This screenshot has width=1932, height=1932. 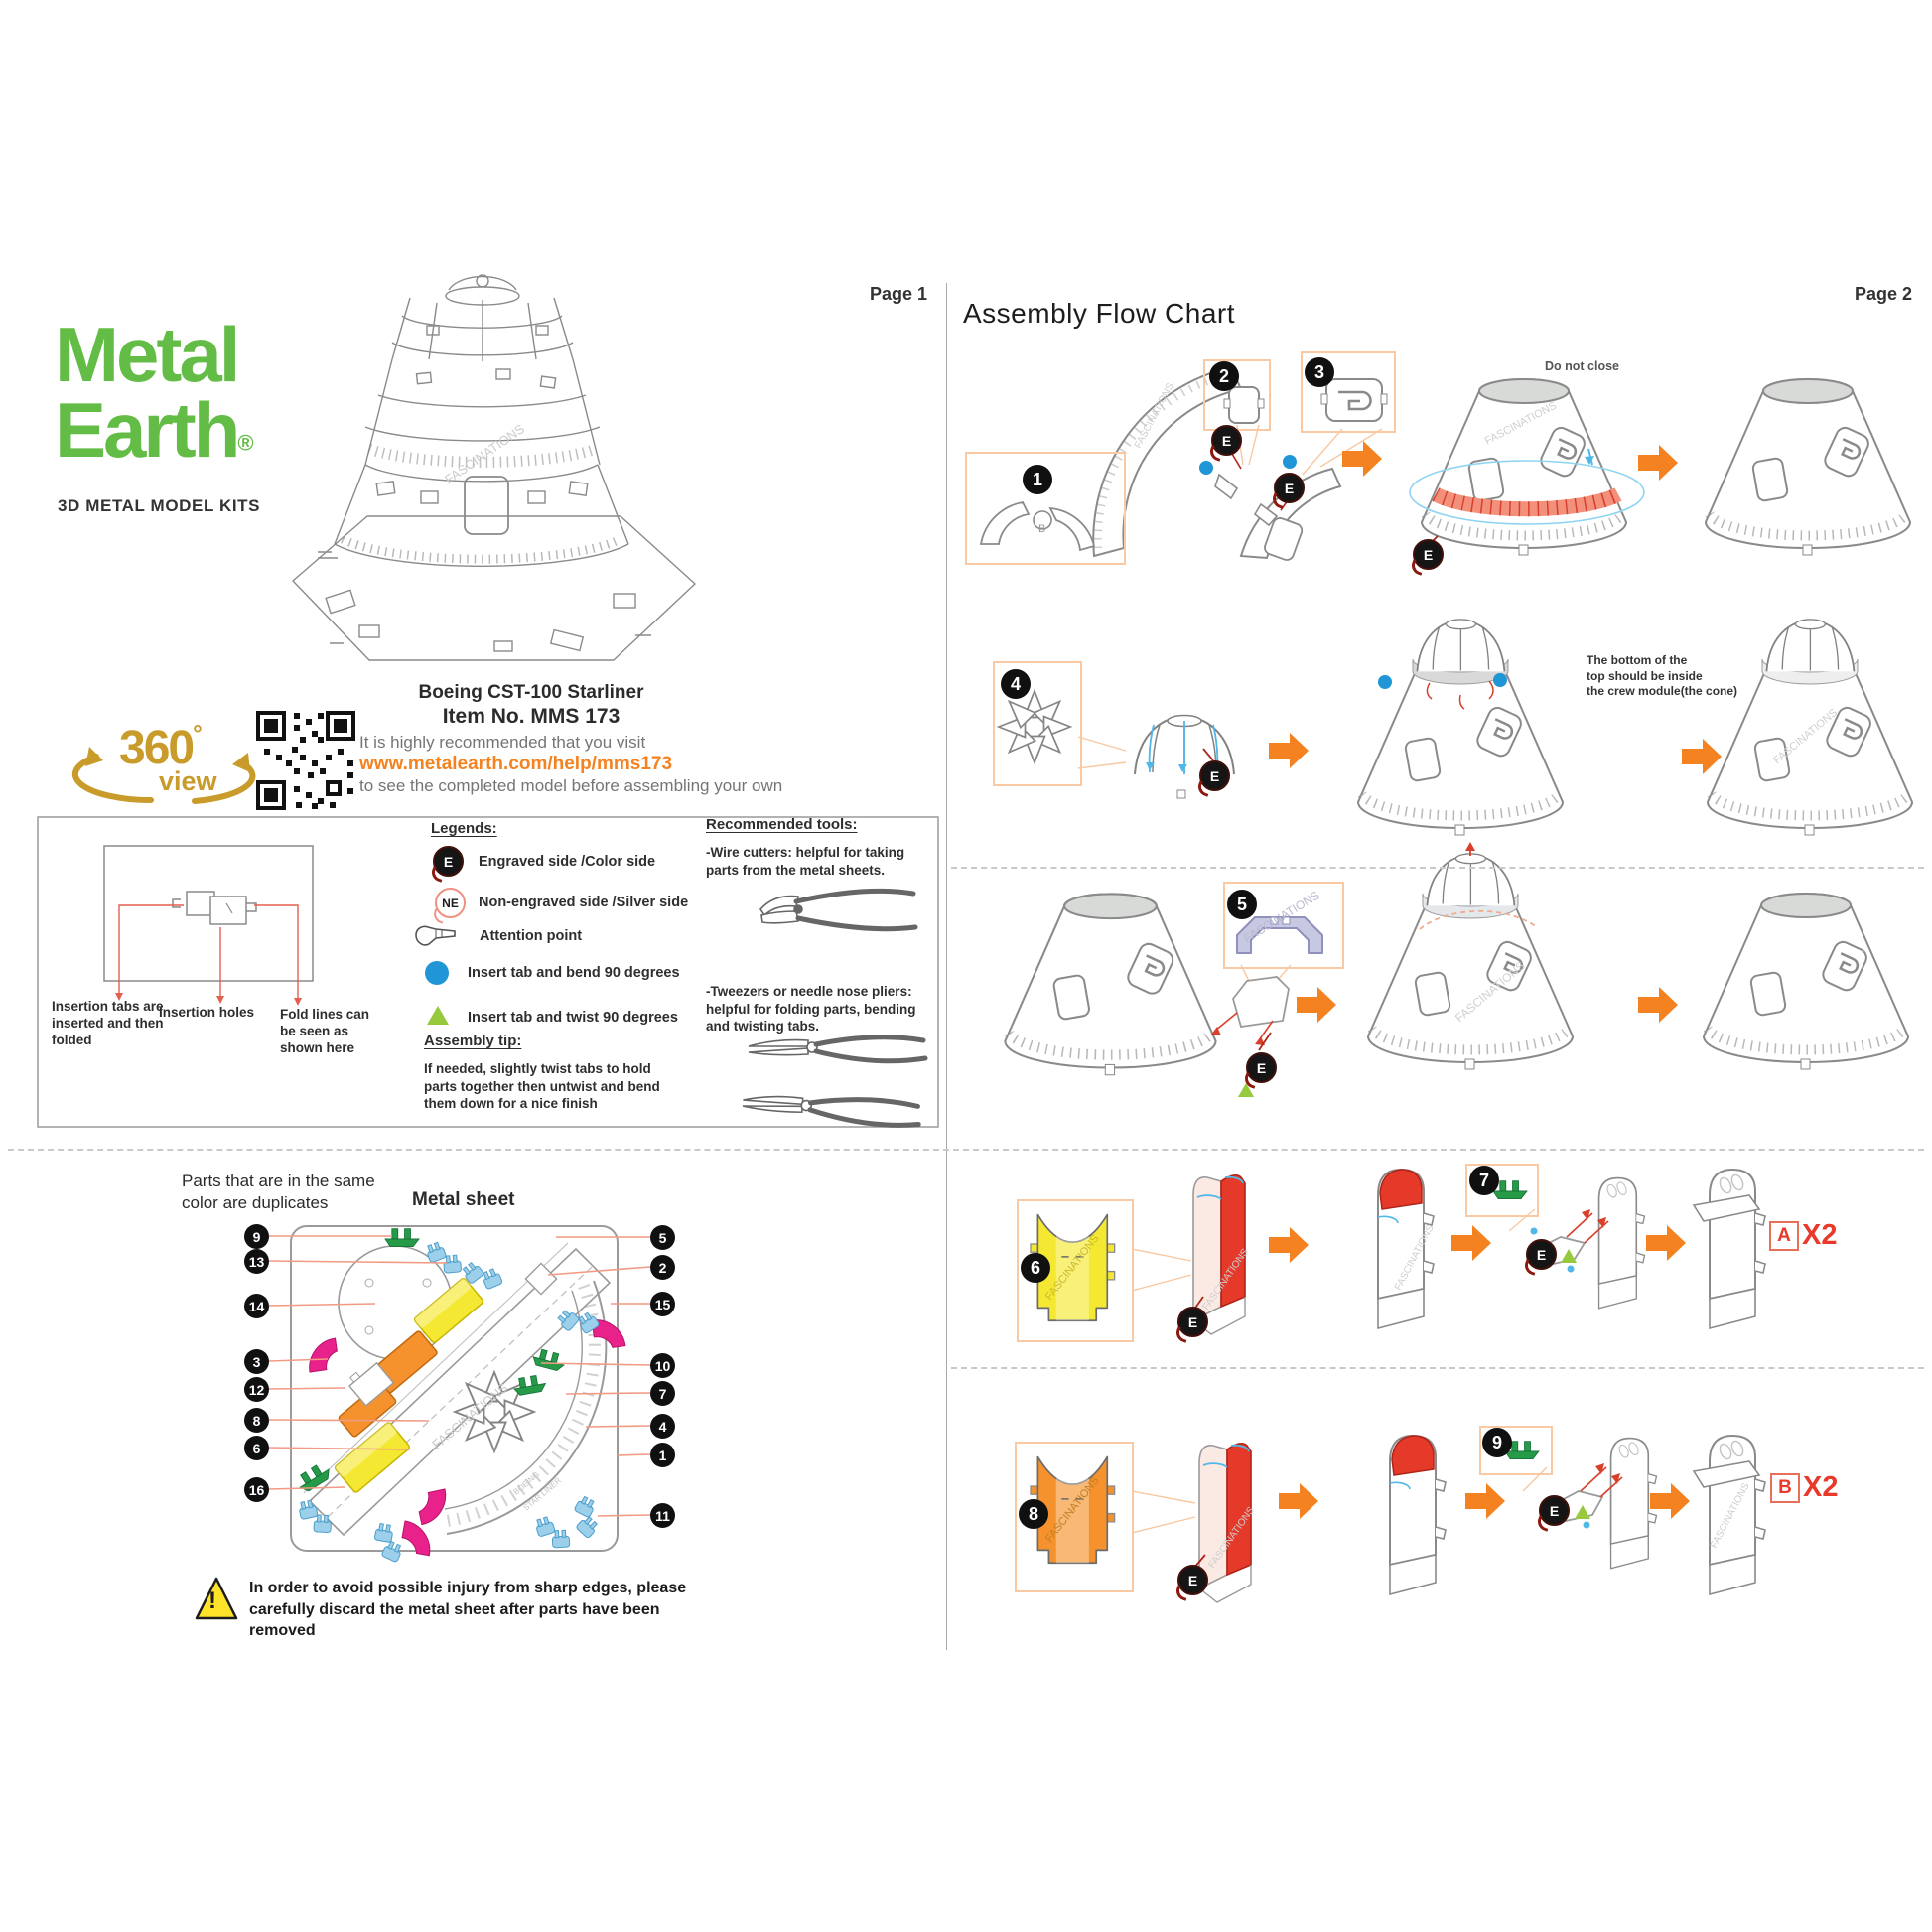 I want to click on flow-row2-art: FASCINATIONS, so click(x=1455, y=727).